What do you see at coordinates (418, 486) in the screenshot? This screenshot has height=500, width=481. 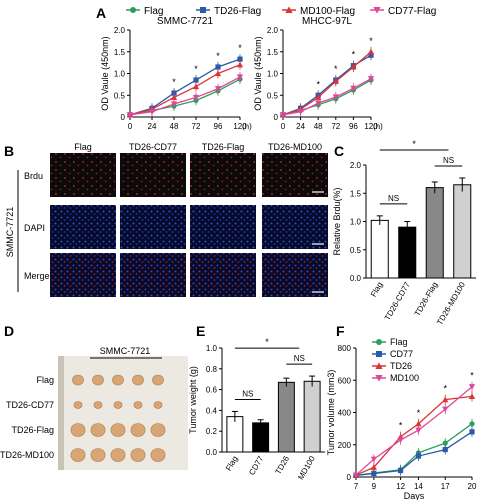 I see `x-tick-label: 14` at bounding box center [418, 486].